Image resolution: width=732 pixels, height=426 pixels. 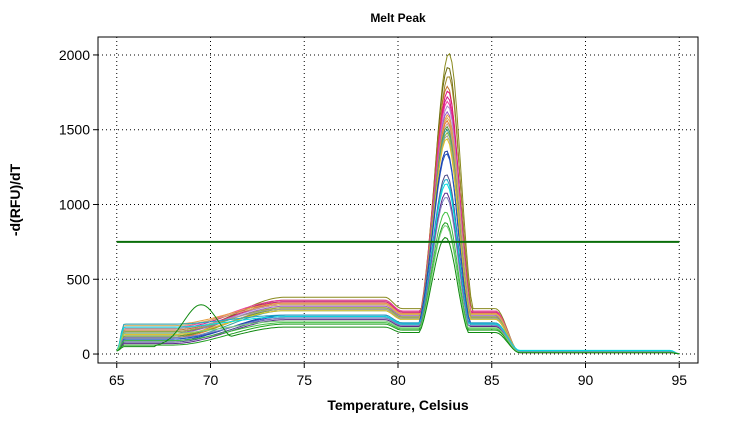 I want to click on y-tick-label: 500, so click(x=79, y=279).